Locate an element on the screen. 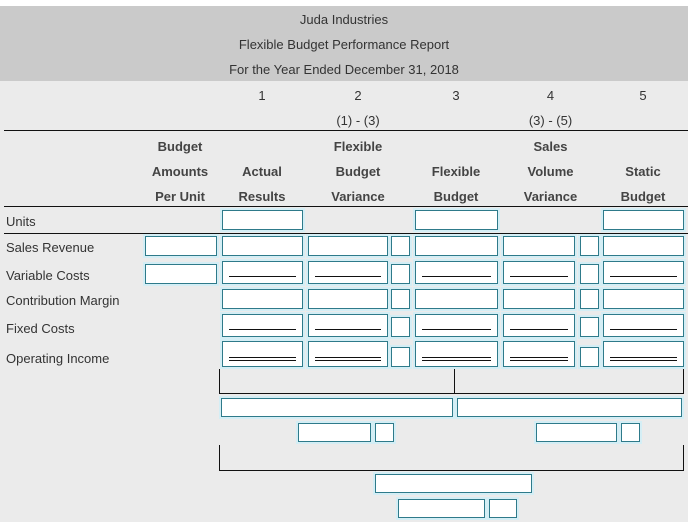 The height and width of the screenshot is (531, 690). col-number-4: 4 is located at coordinates (550, 95).